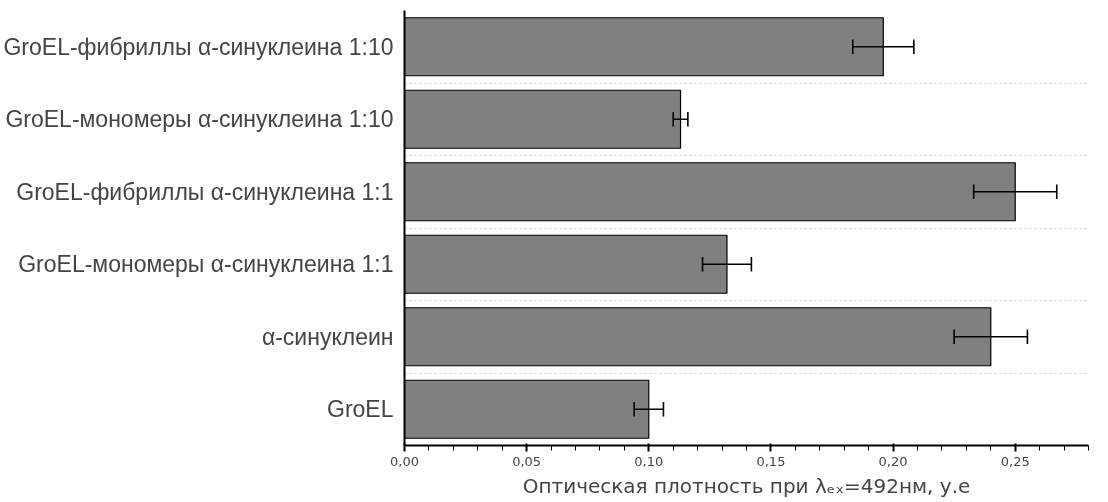 The width and height of the screenshot is (1108, 502). Describe the element at coordinates (527, 461) in the screenshot. I see `x-tick-label: 0,05` at that location.